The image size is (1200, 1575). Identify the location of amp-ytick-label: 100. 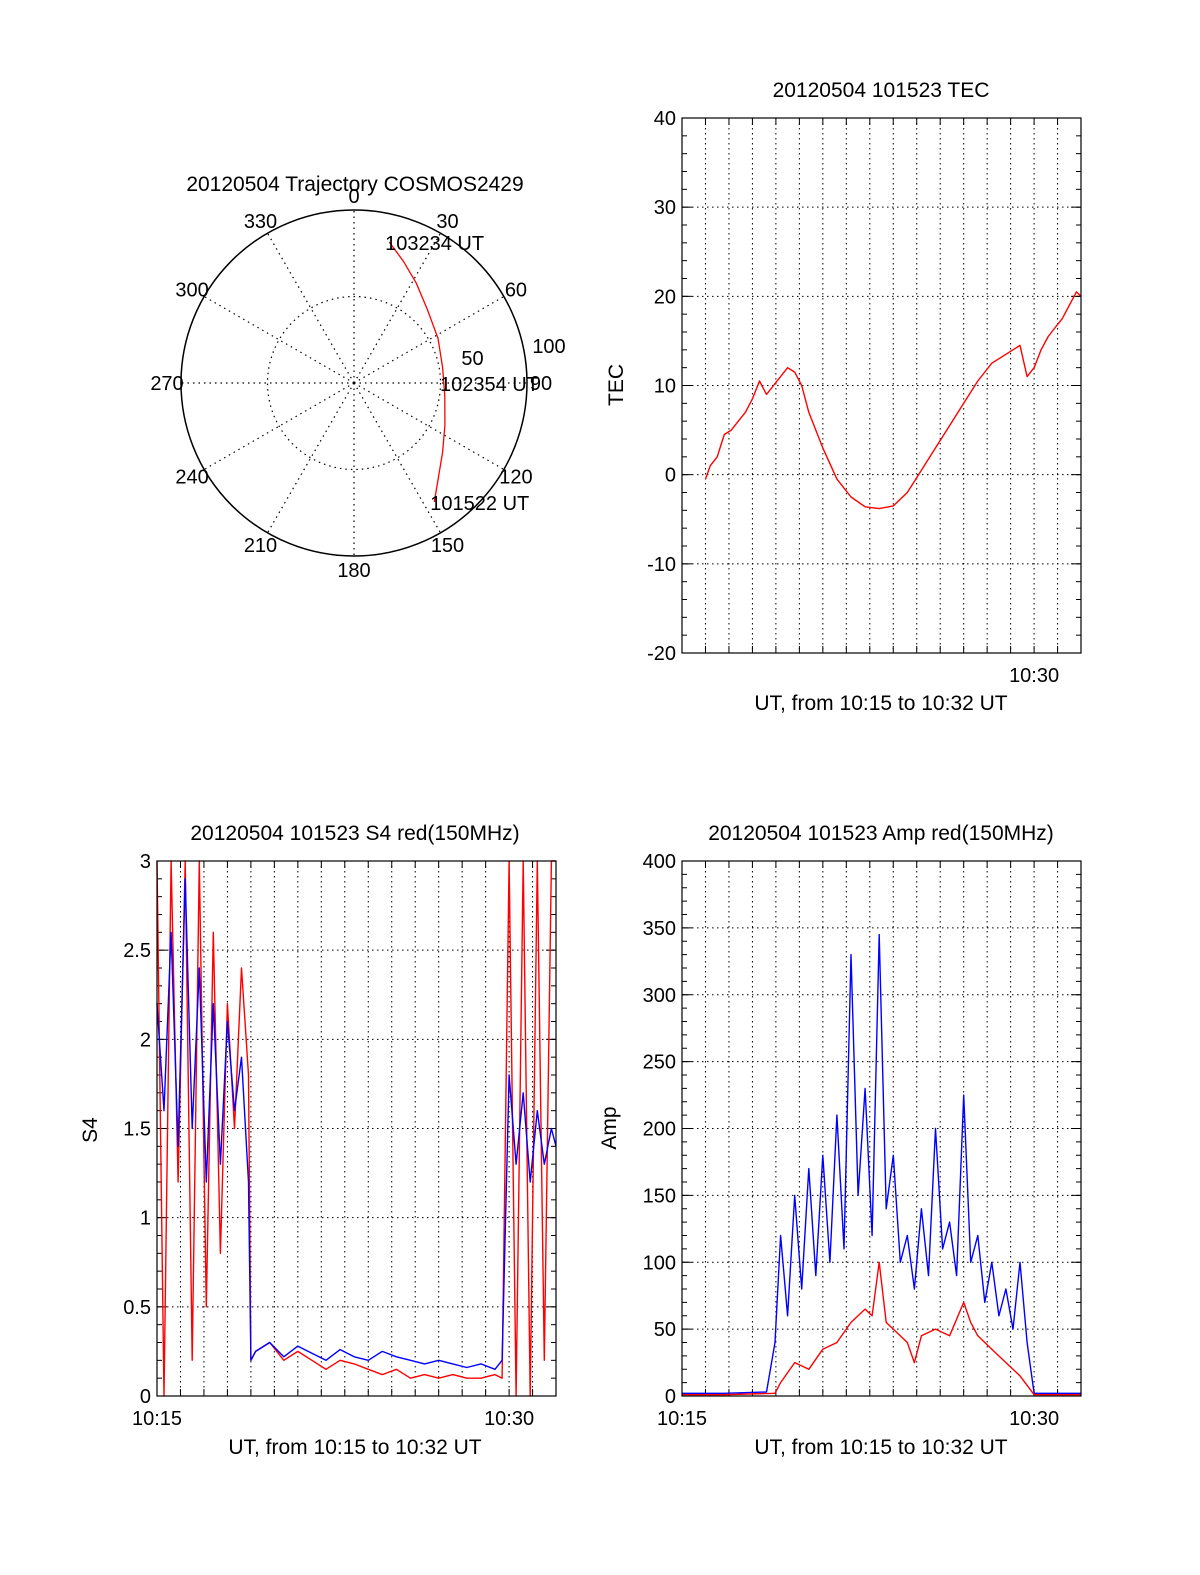
(659, 1263).